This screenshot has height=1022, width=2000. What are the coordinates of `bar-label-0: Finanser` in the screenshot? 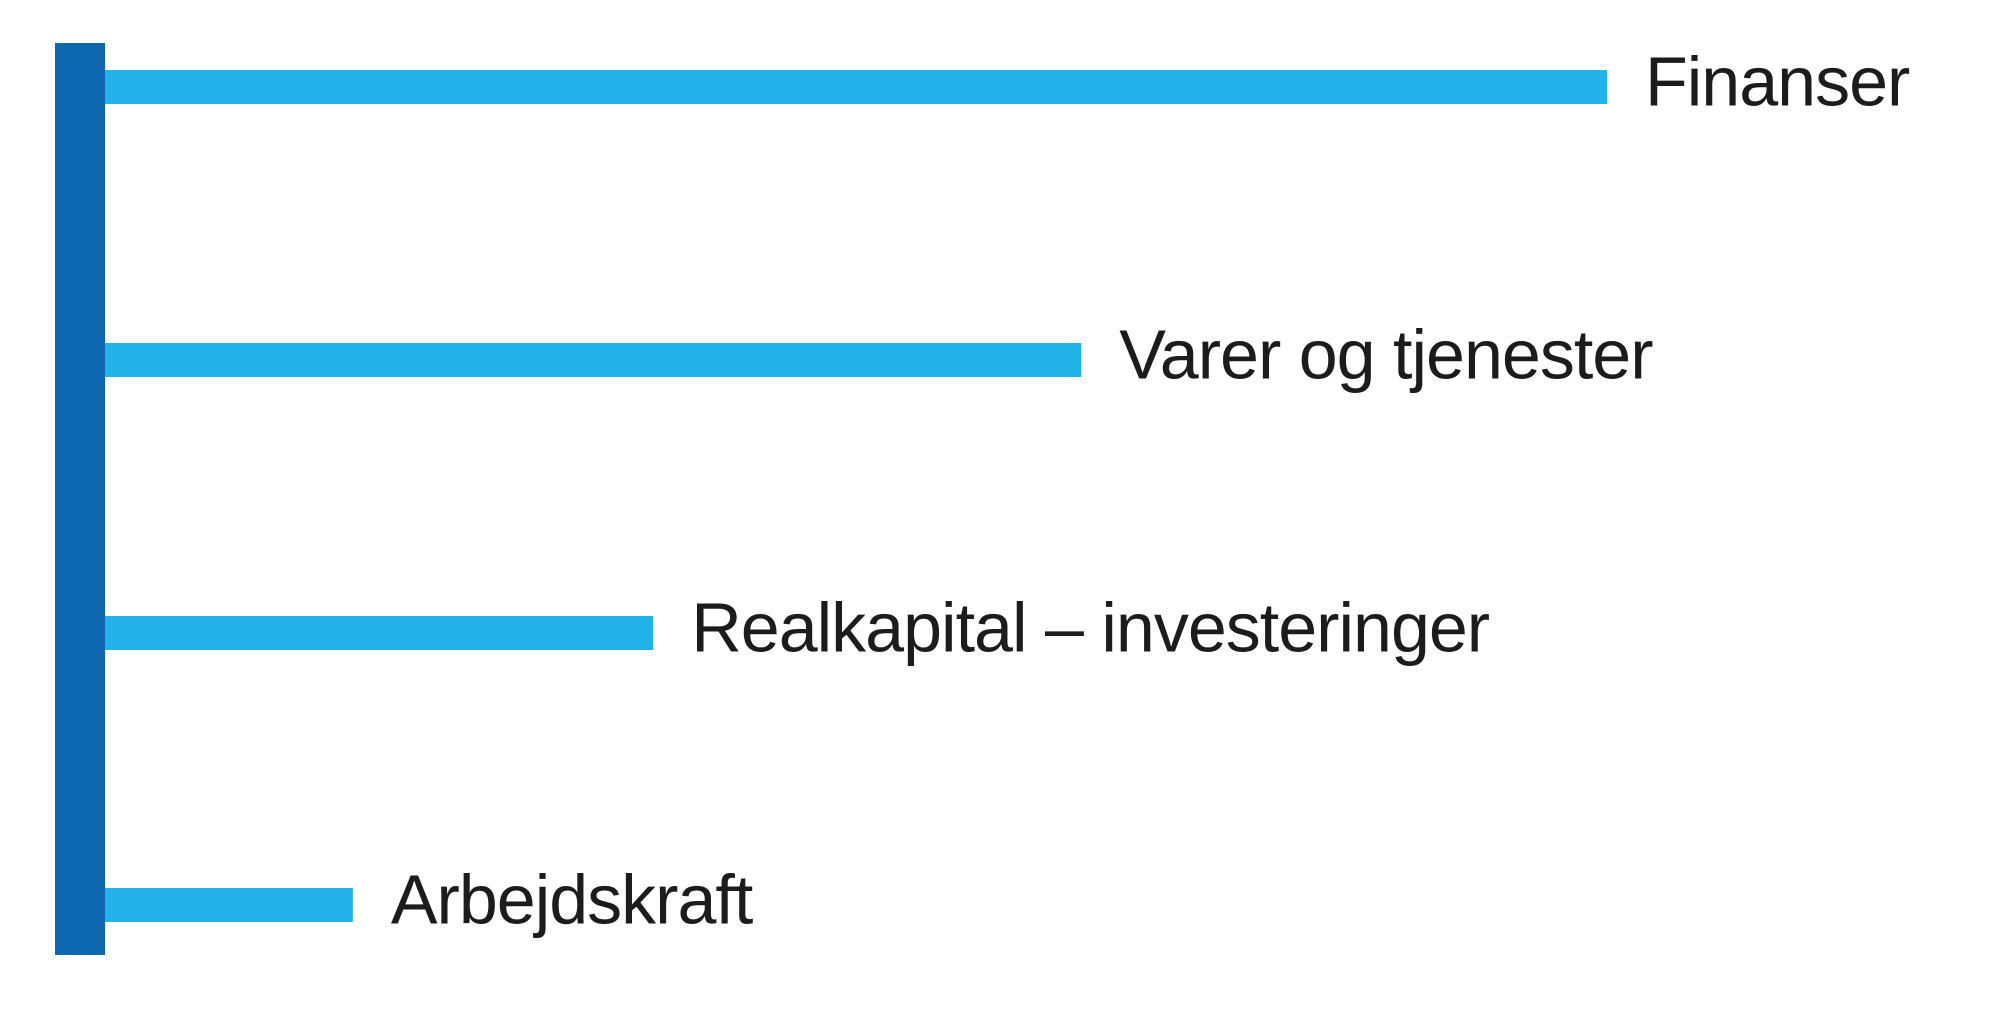 It's located at (1777, 81).